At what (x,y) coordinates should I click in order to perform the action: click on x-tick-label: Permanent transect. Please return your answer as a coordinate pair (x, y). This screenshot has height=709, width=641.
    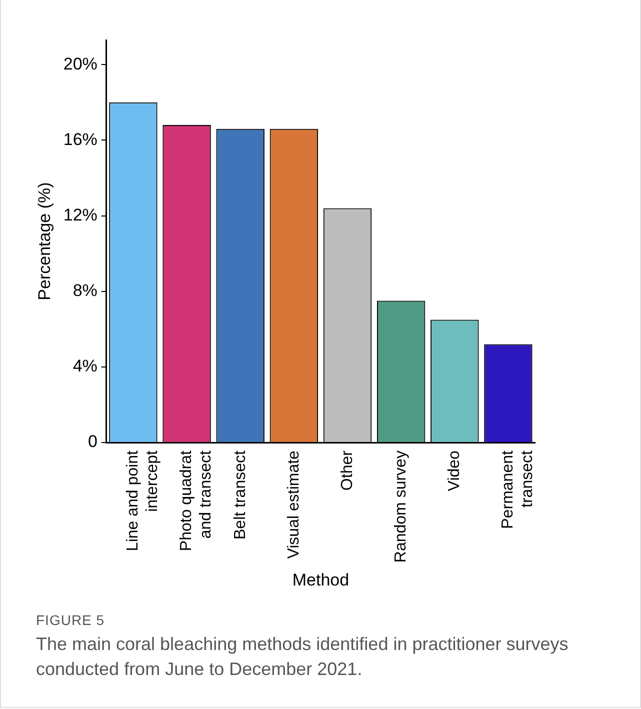
    Looking at the image, I should click on (518, 489).